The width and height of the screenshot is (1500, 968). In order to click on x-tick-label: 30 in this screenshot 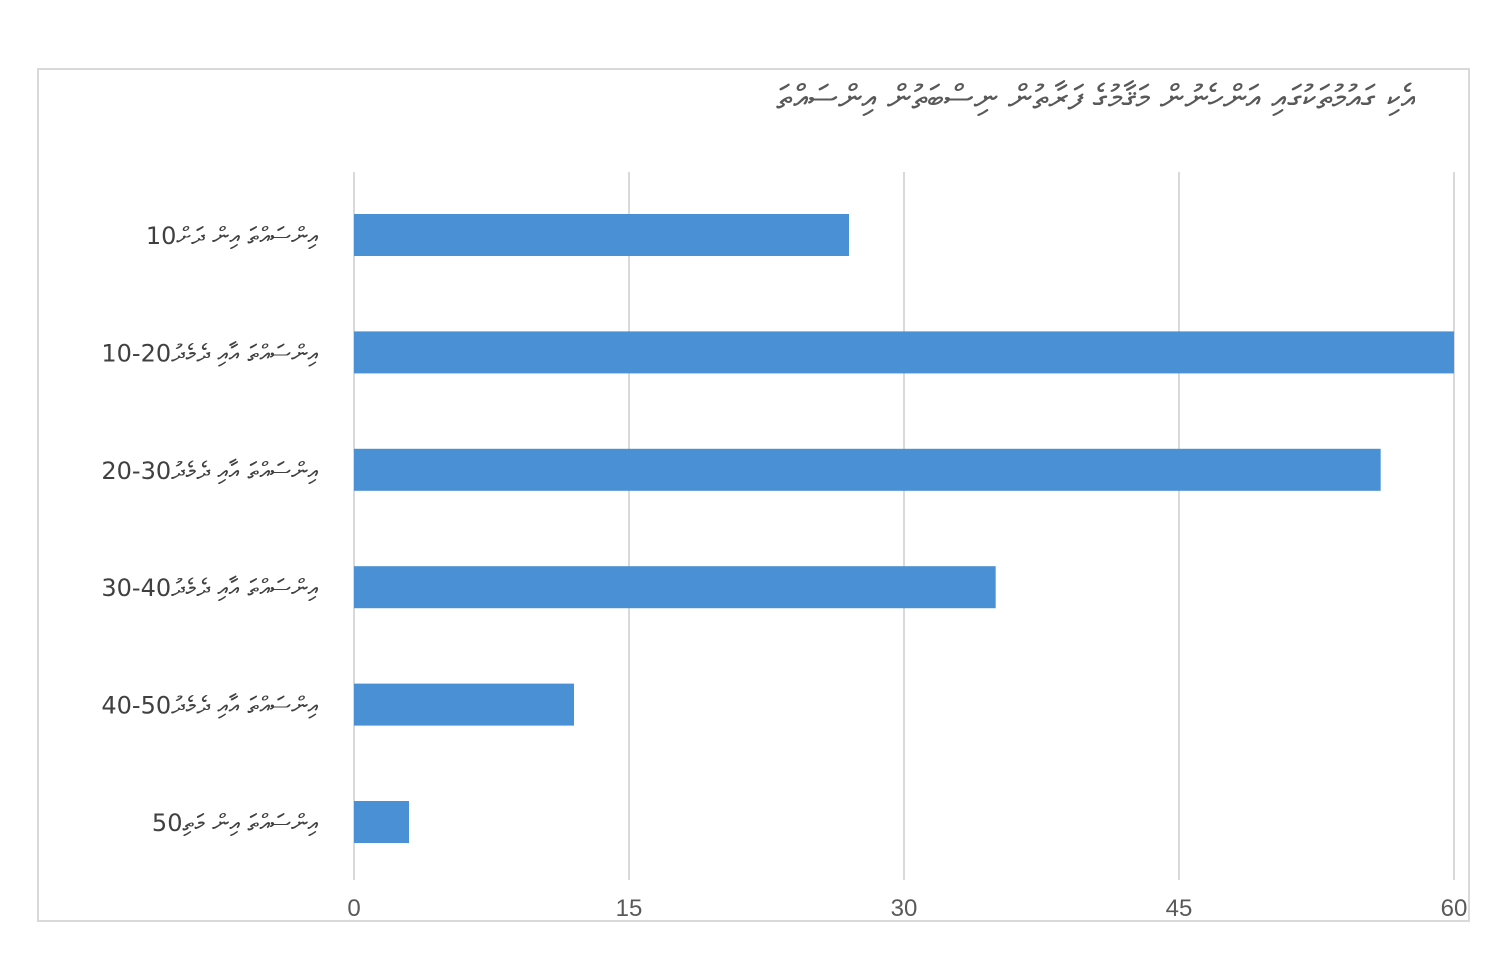, I will do `click(904, 908)`.